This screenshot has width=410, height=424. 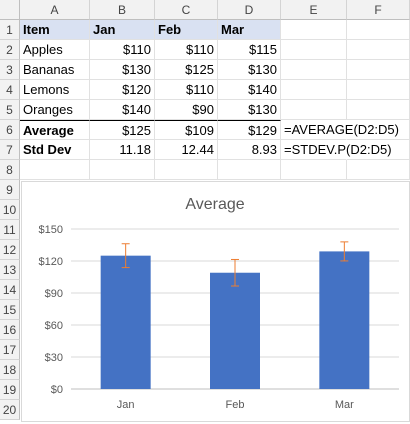 What do you see at coordinates (10, 110) in the screenshot?
I see `row-header-5: 5` at bounding box center [10, 110].